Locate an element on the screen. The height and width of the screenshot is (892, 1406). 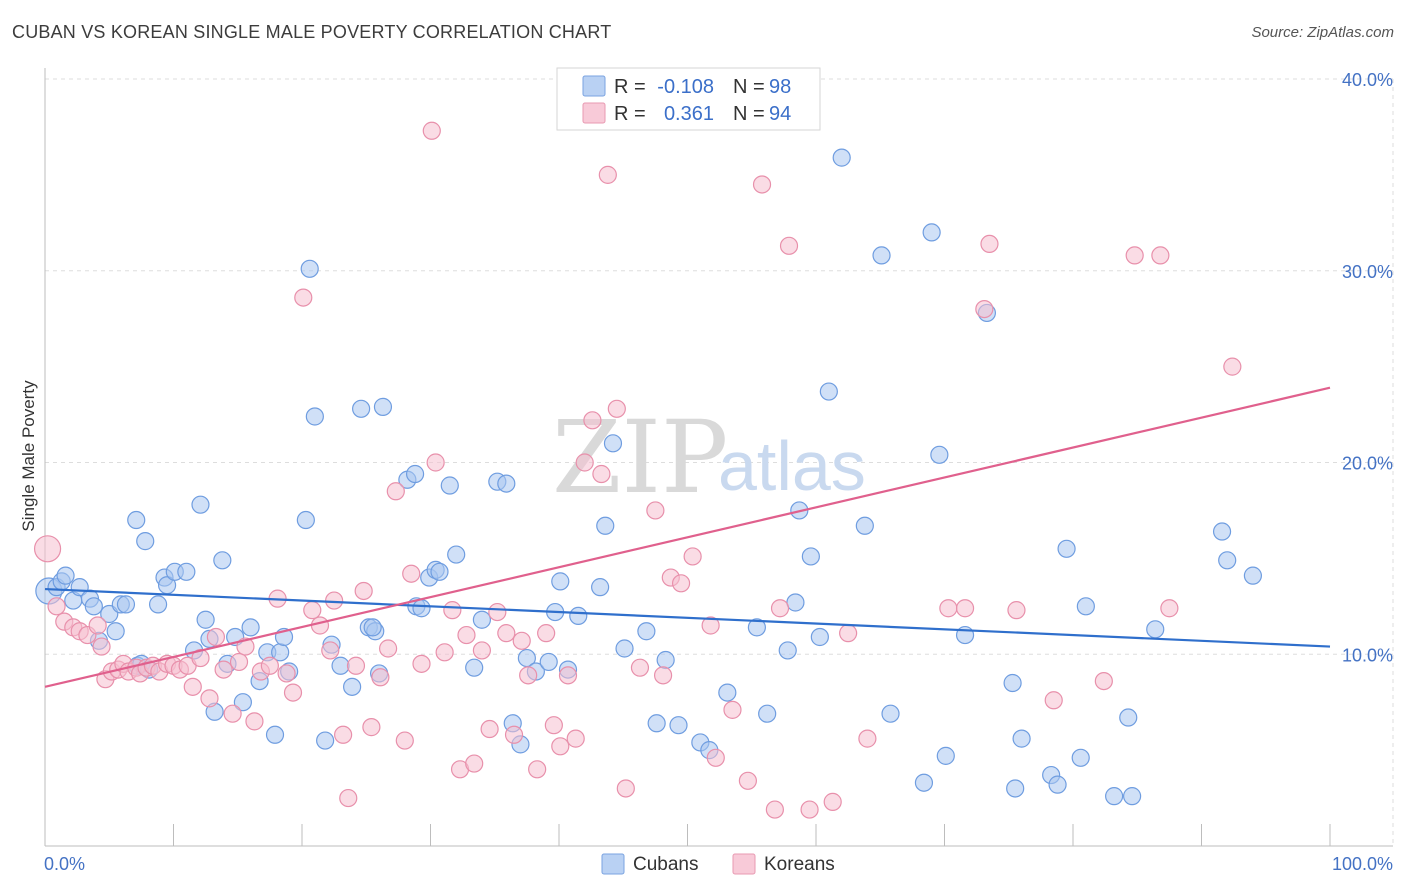
x-tick-label-min: 0.0% is located at coordinates (64, 864).